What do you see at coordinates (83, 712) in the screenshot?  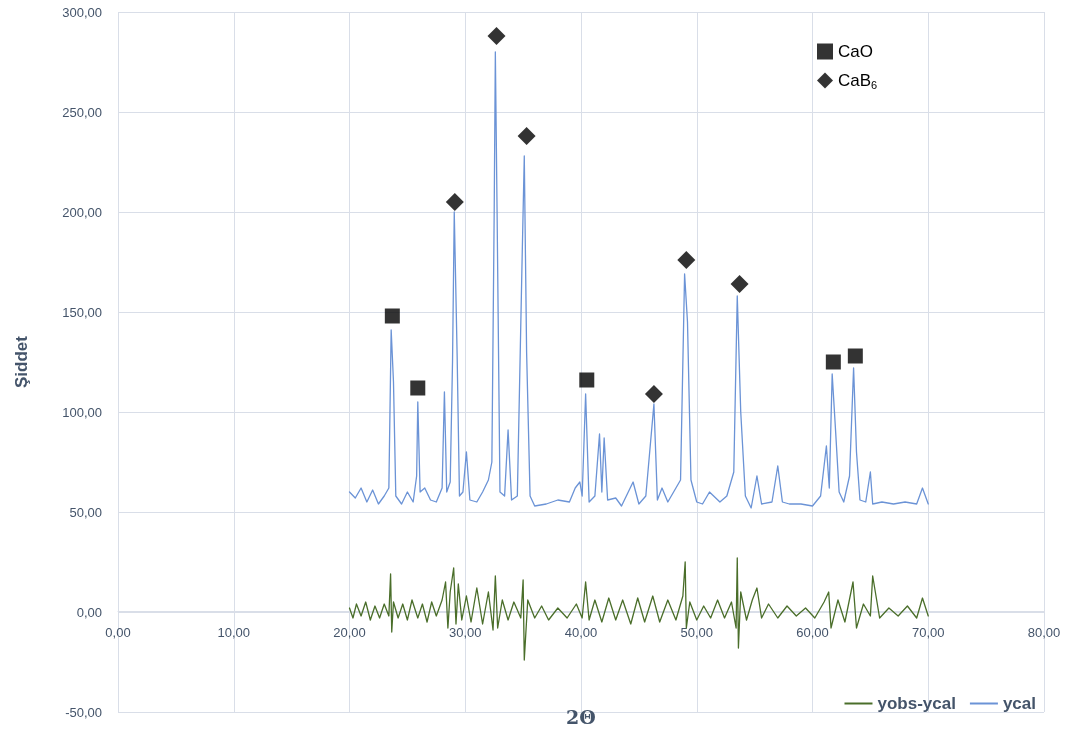 I see `y-tick-label: -50,00` at bounding box center [83, 712].